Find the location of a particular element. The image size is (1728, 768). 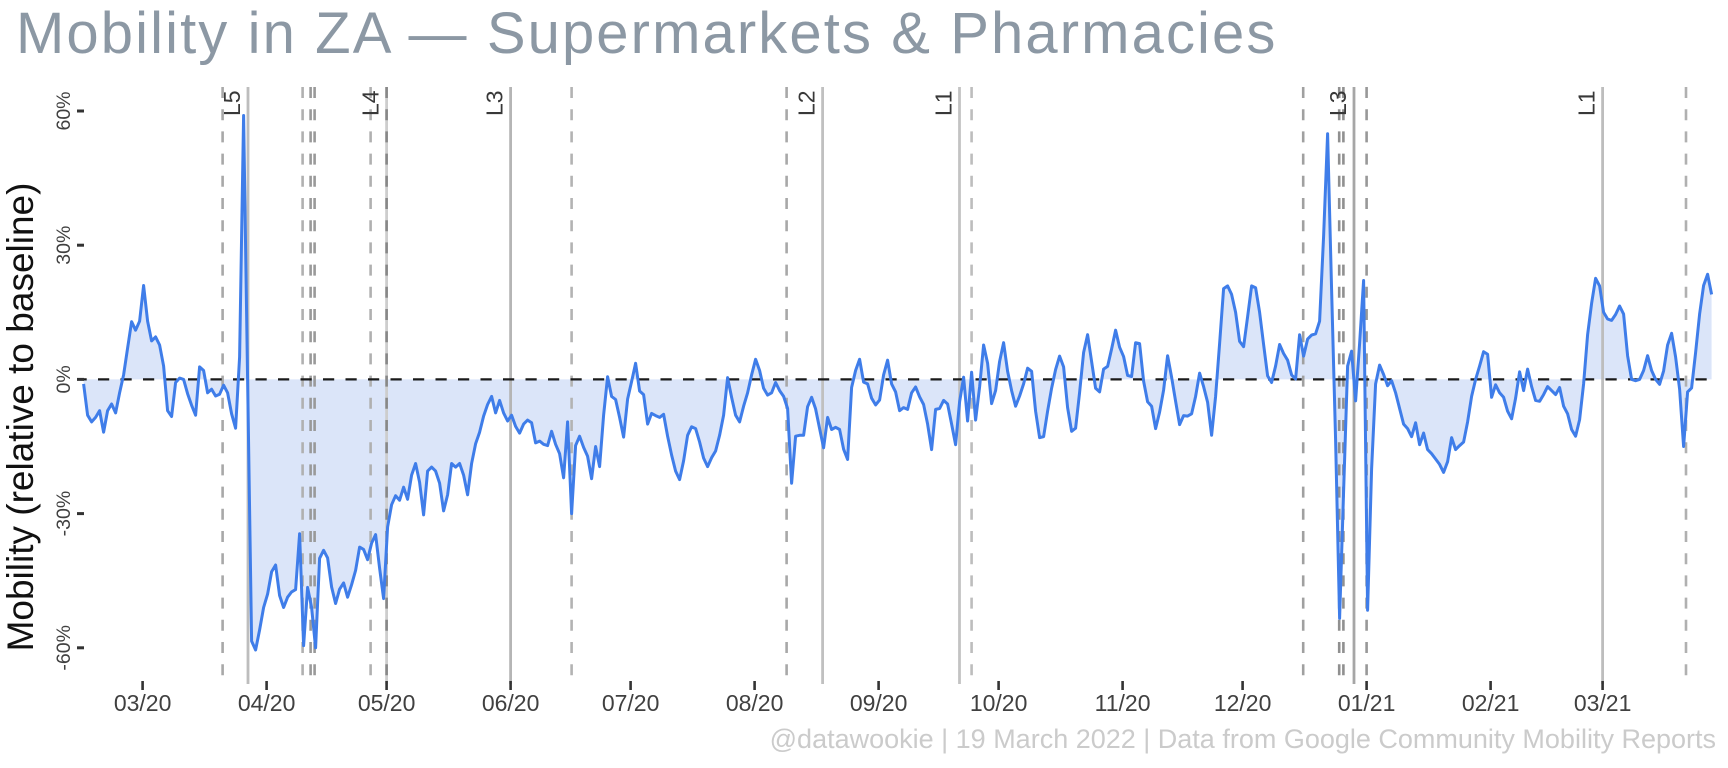

svg-text: 60% is located at coordinates (64, 110).